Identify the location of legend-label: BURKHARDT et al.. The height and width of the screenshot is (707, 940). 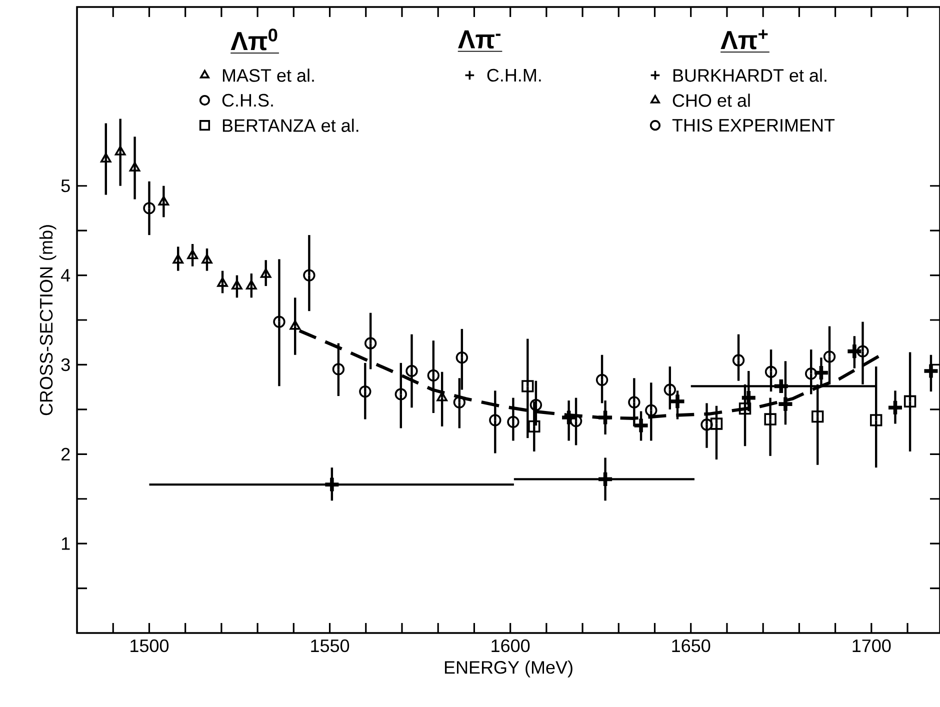
(749, 75).